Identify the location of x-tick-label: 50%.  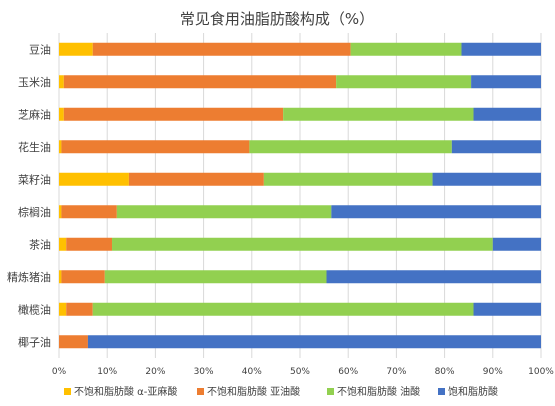
(300, 372).